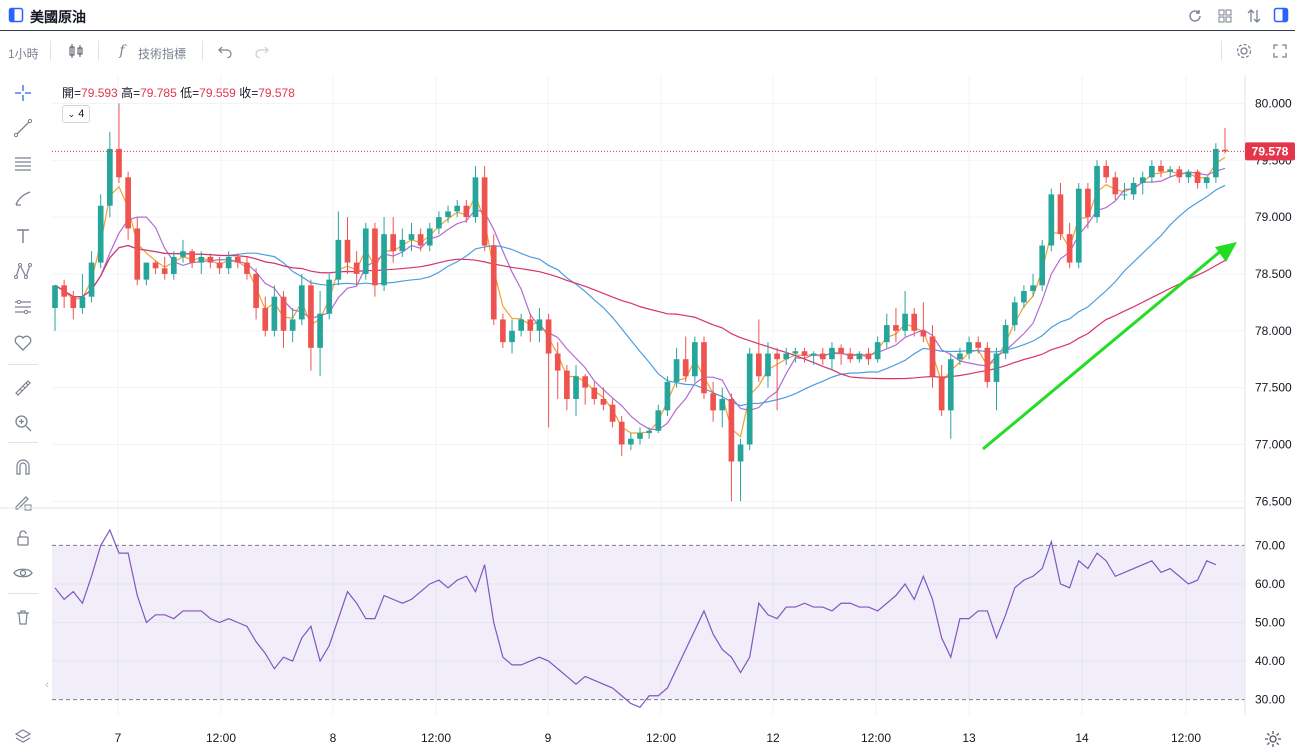 This screenshot has width=1295, height=750. What do you see at coordinates (23, 573) in the screenshot?
I see `eye-icon` at bounding box center [23, 573].